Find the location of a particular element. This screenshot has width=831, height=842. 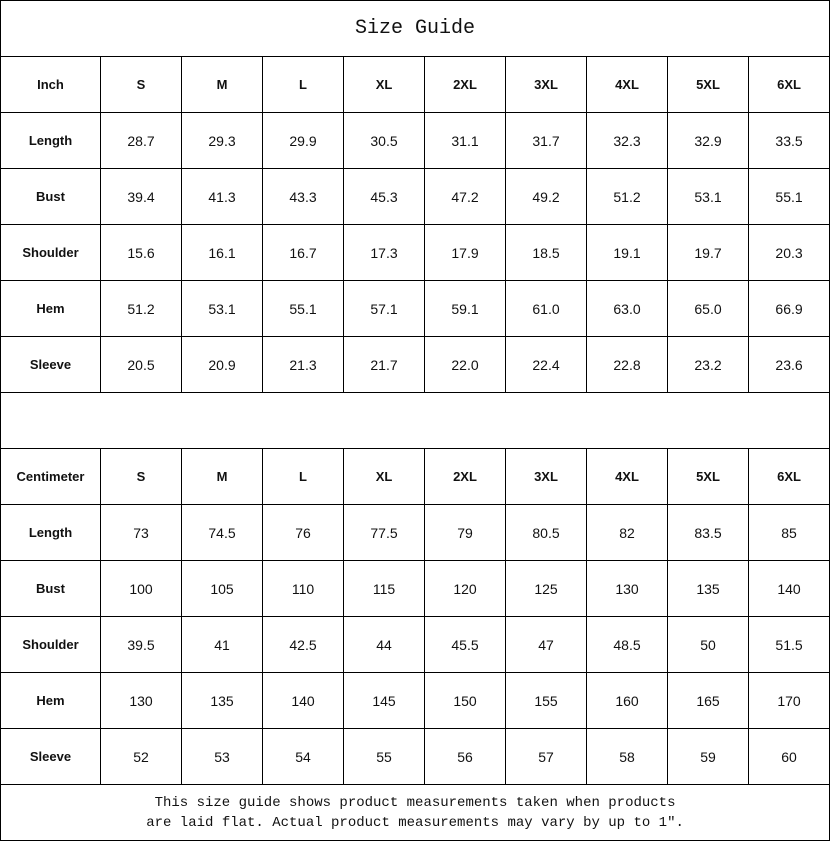

measurement-cell: 58 is located at coordinates (627, 756).